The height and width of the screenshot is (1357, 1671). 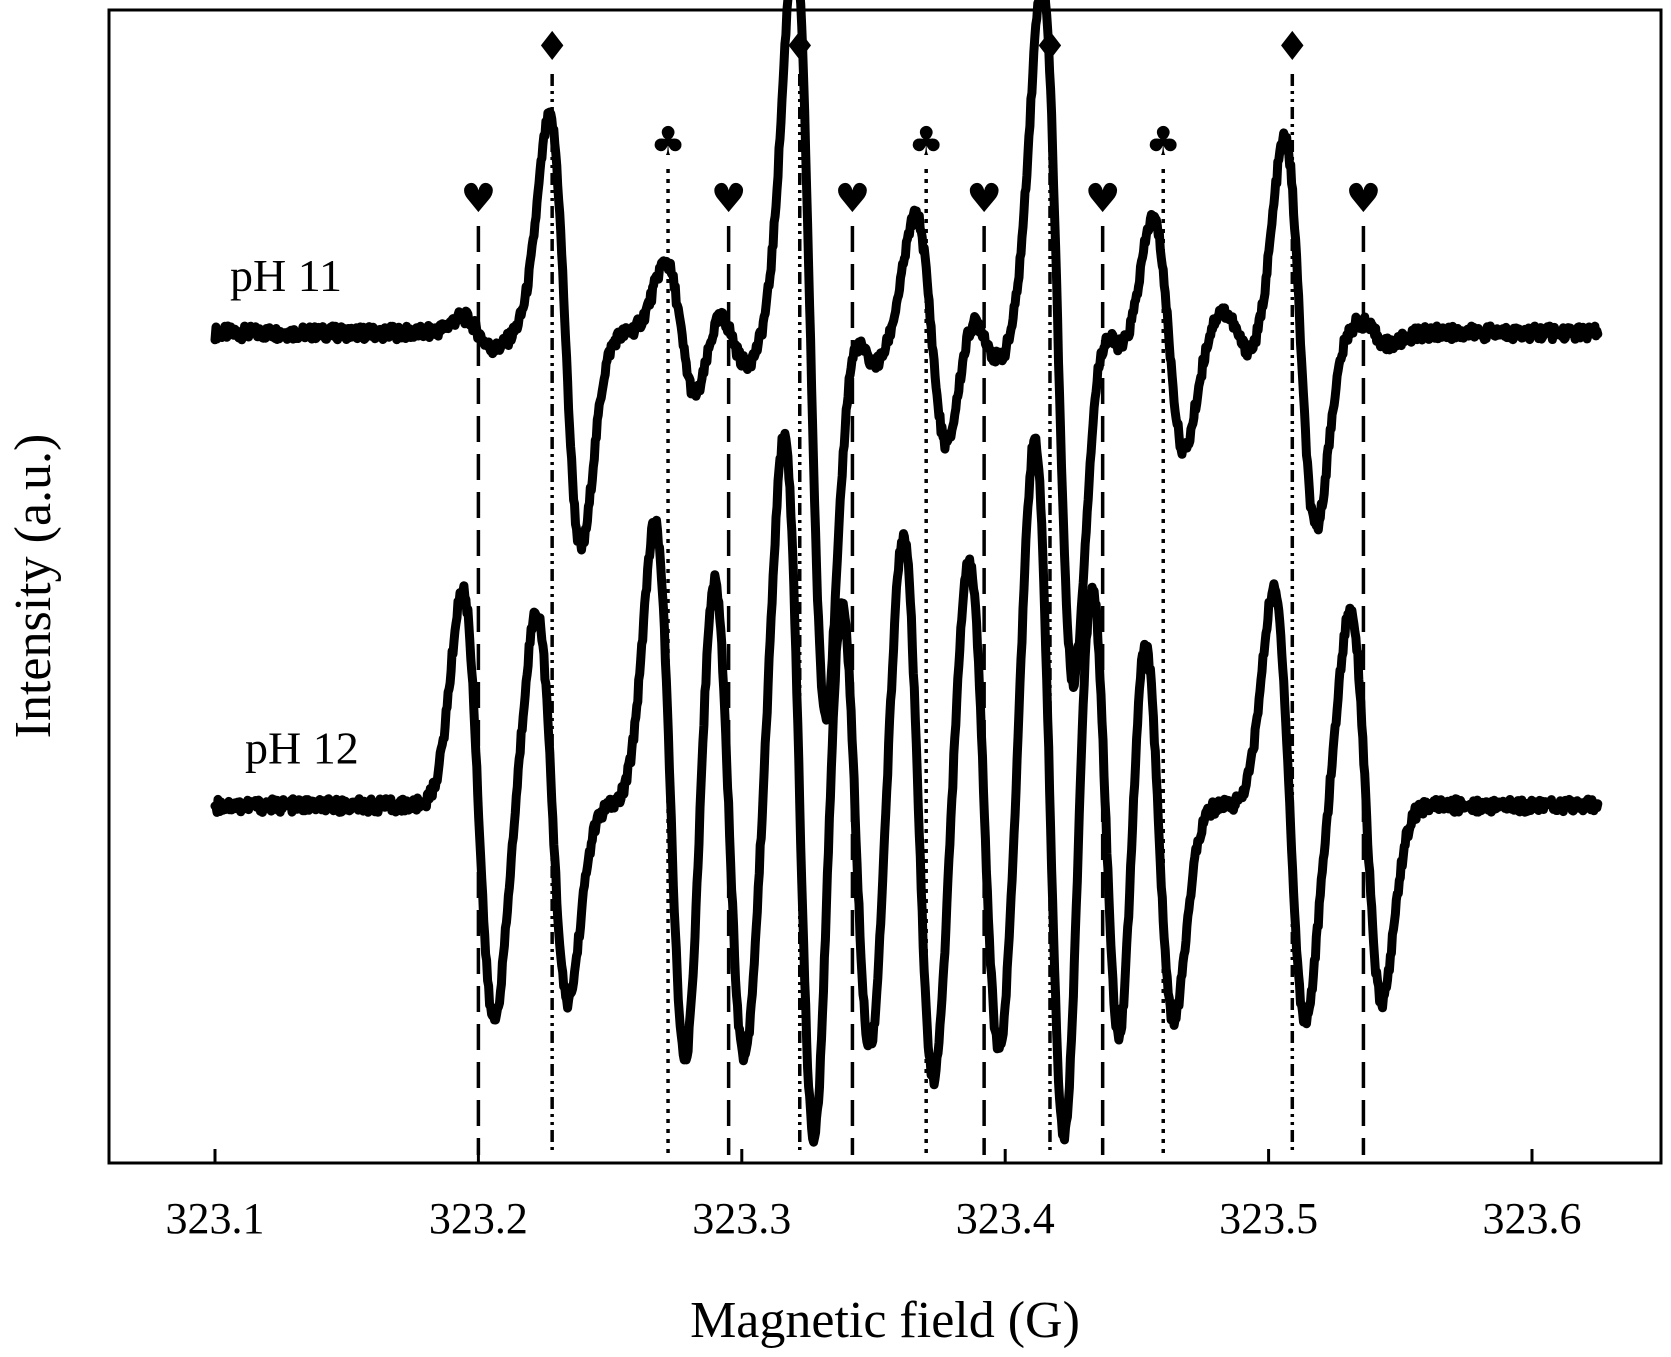 I want to click on series-label: pH 11, so click(x=286, y=275).